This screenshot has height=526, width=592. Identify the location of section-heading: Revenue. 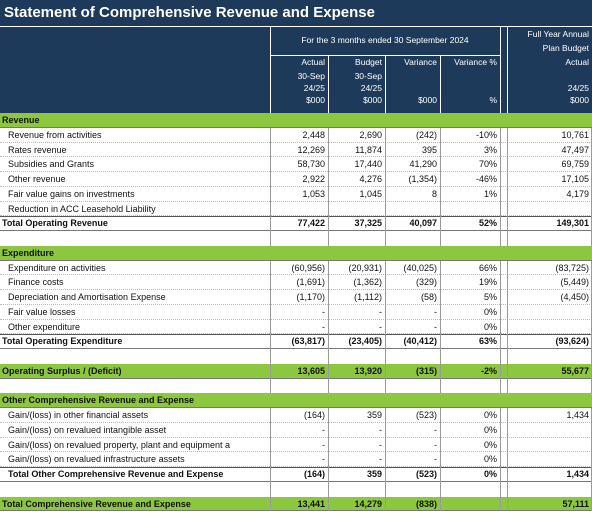
(21, 120).